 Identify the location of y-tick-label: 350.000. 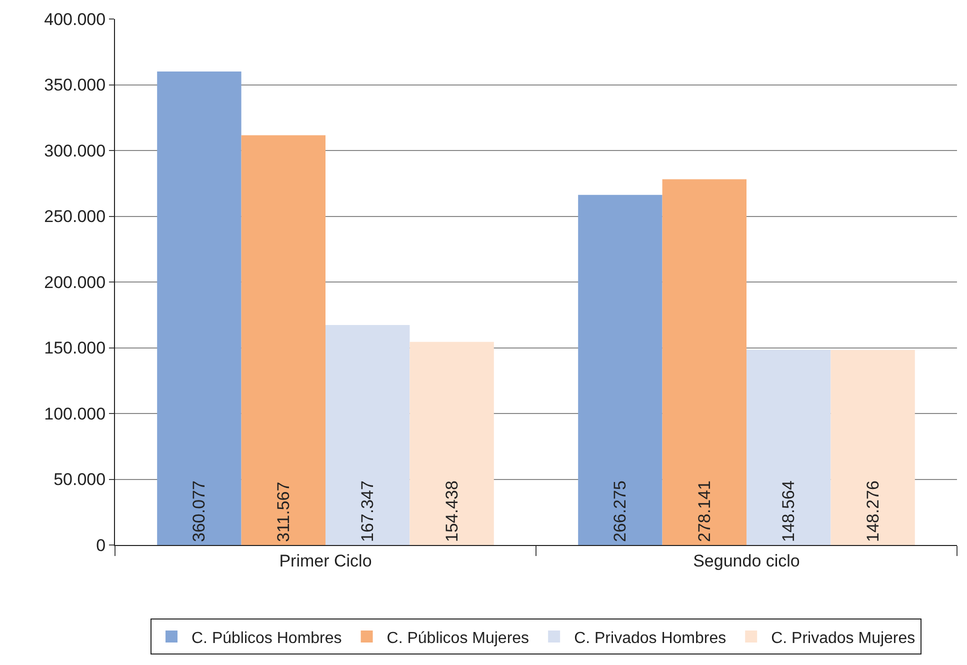
(75, 85).